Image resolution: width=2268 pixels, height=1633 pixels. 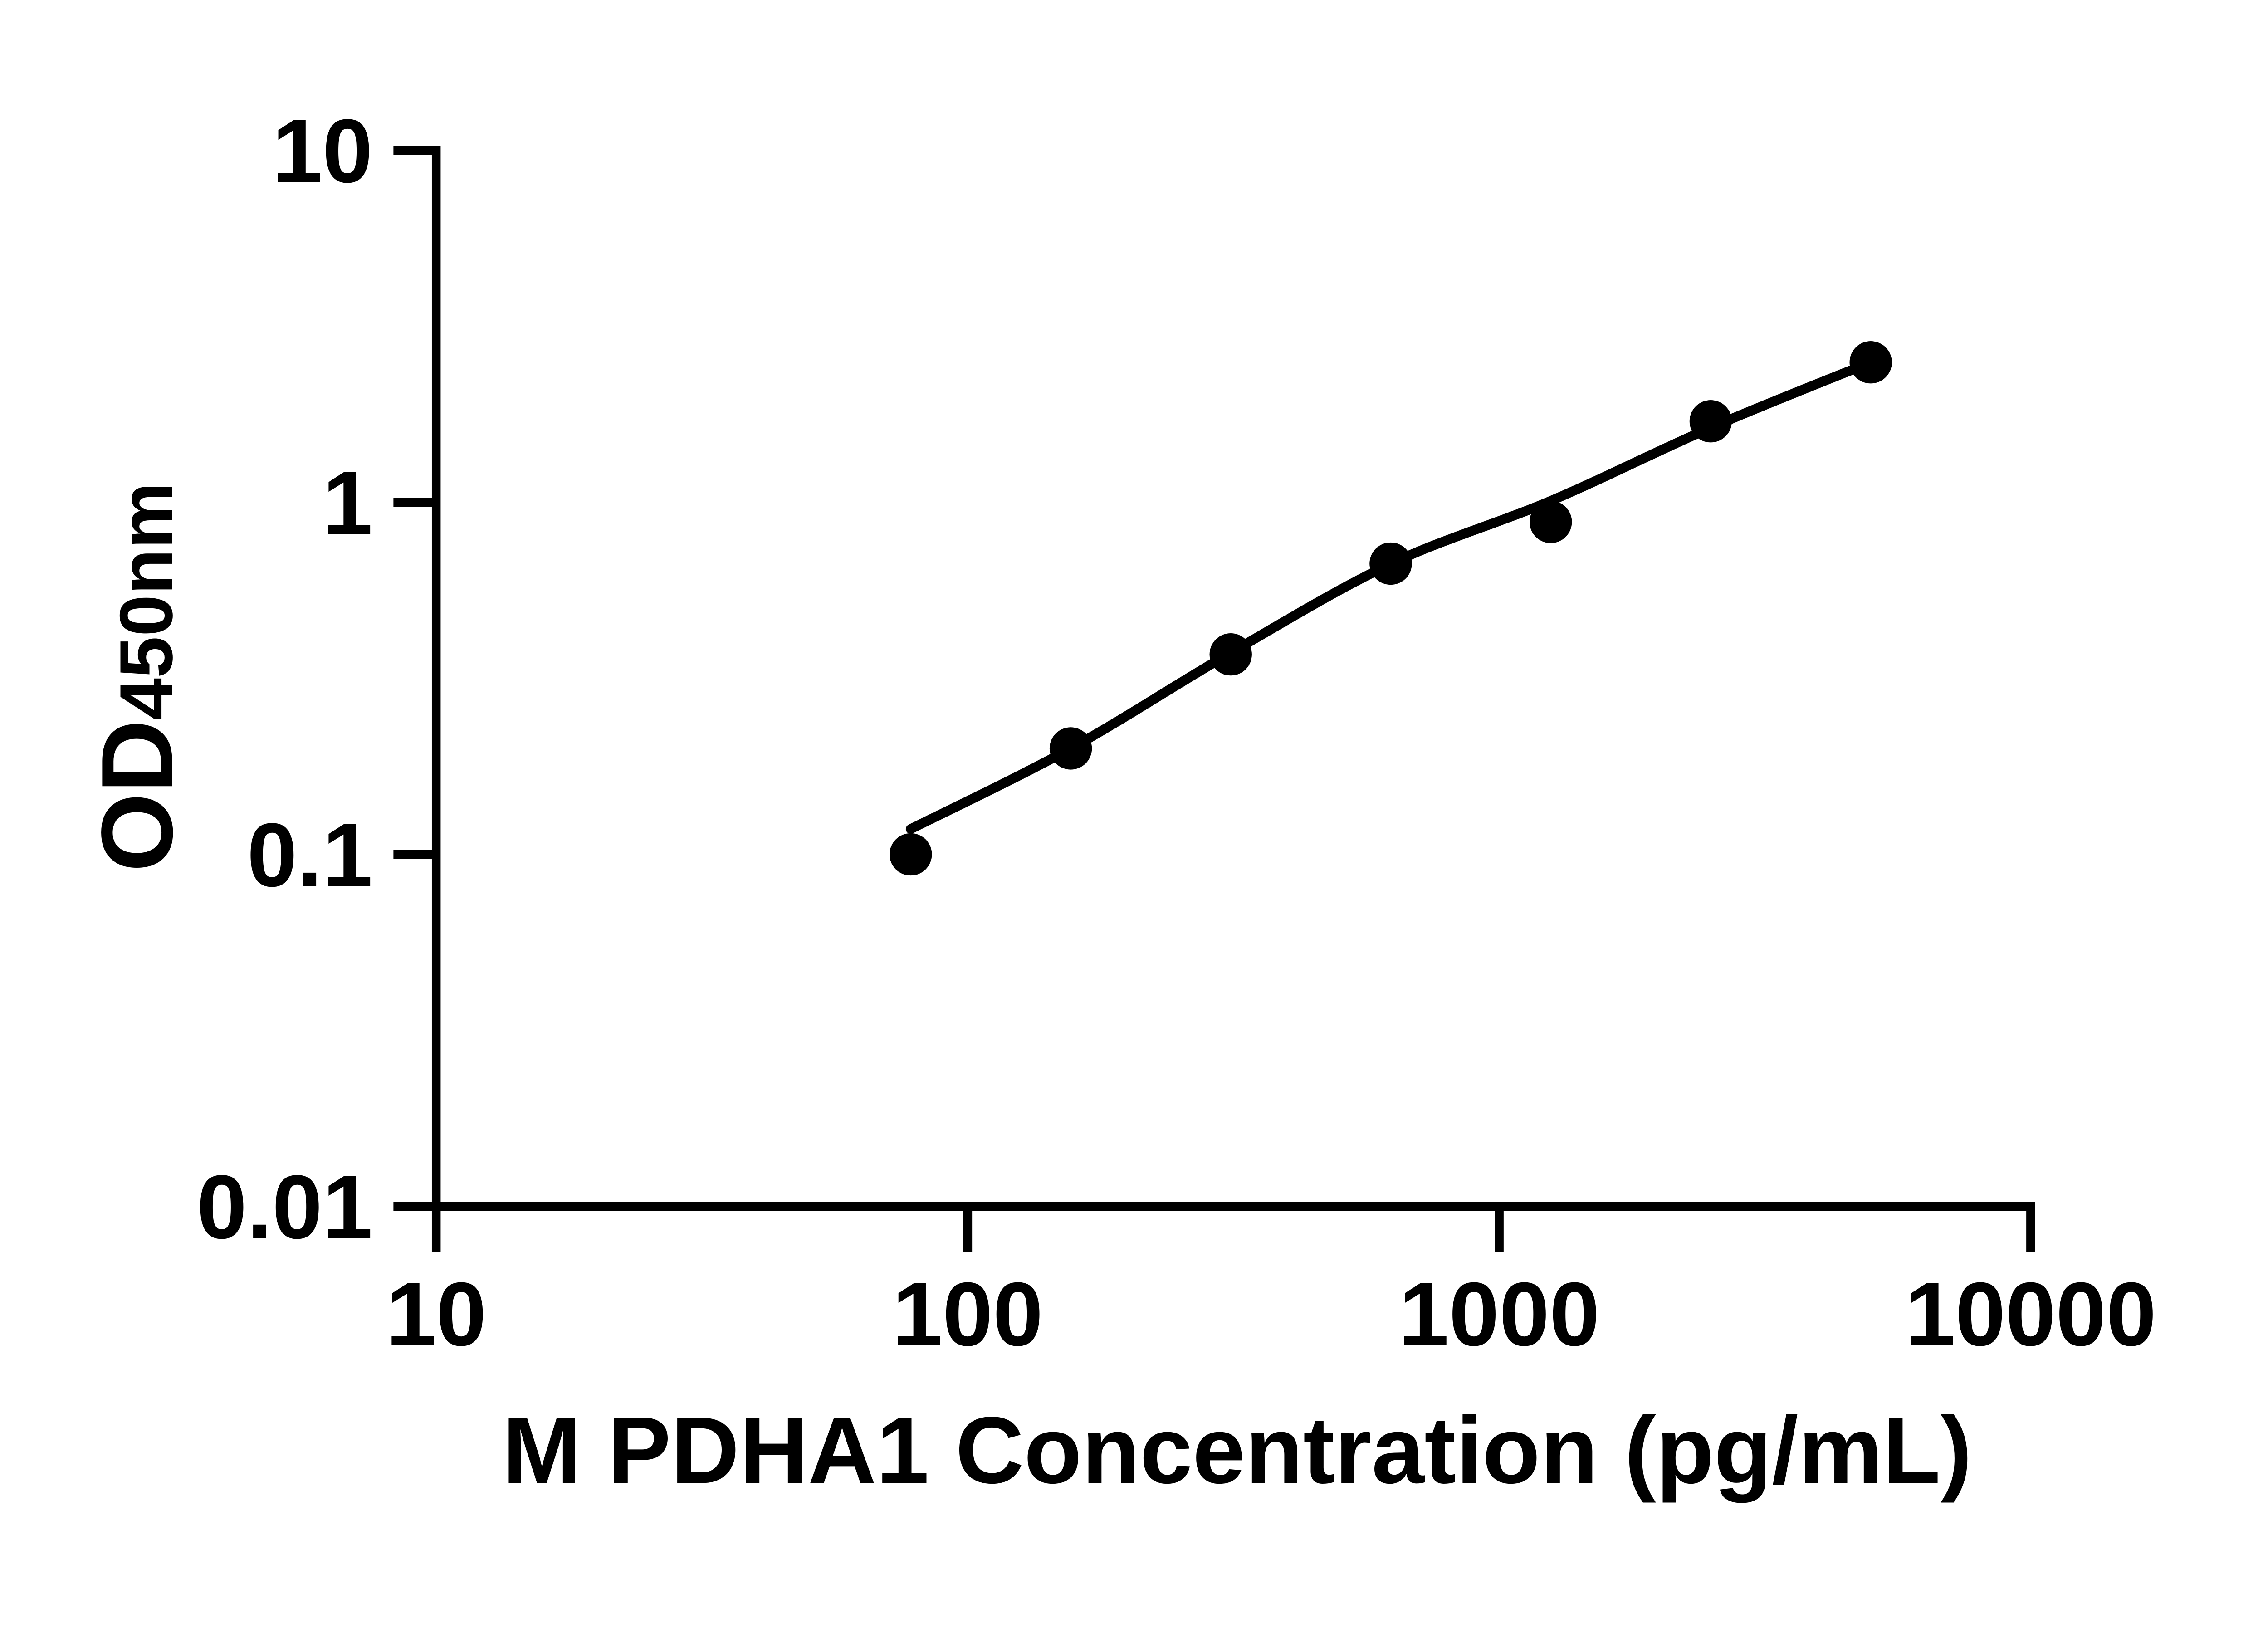 I want to click on x-axis-tick-label: 10000, so click(x=2030, y=1314).